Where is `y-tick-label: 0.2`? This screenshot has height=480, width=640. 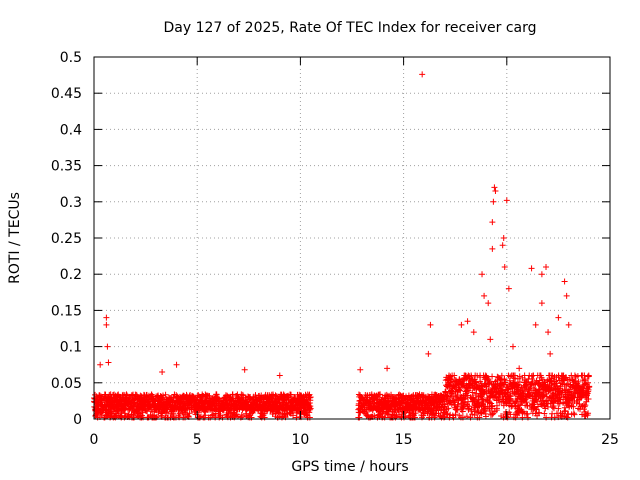 y-tick-label: 0.2 is located at coordinates (71, 275).